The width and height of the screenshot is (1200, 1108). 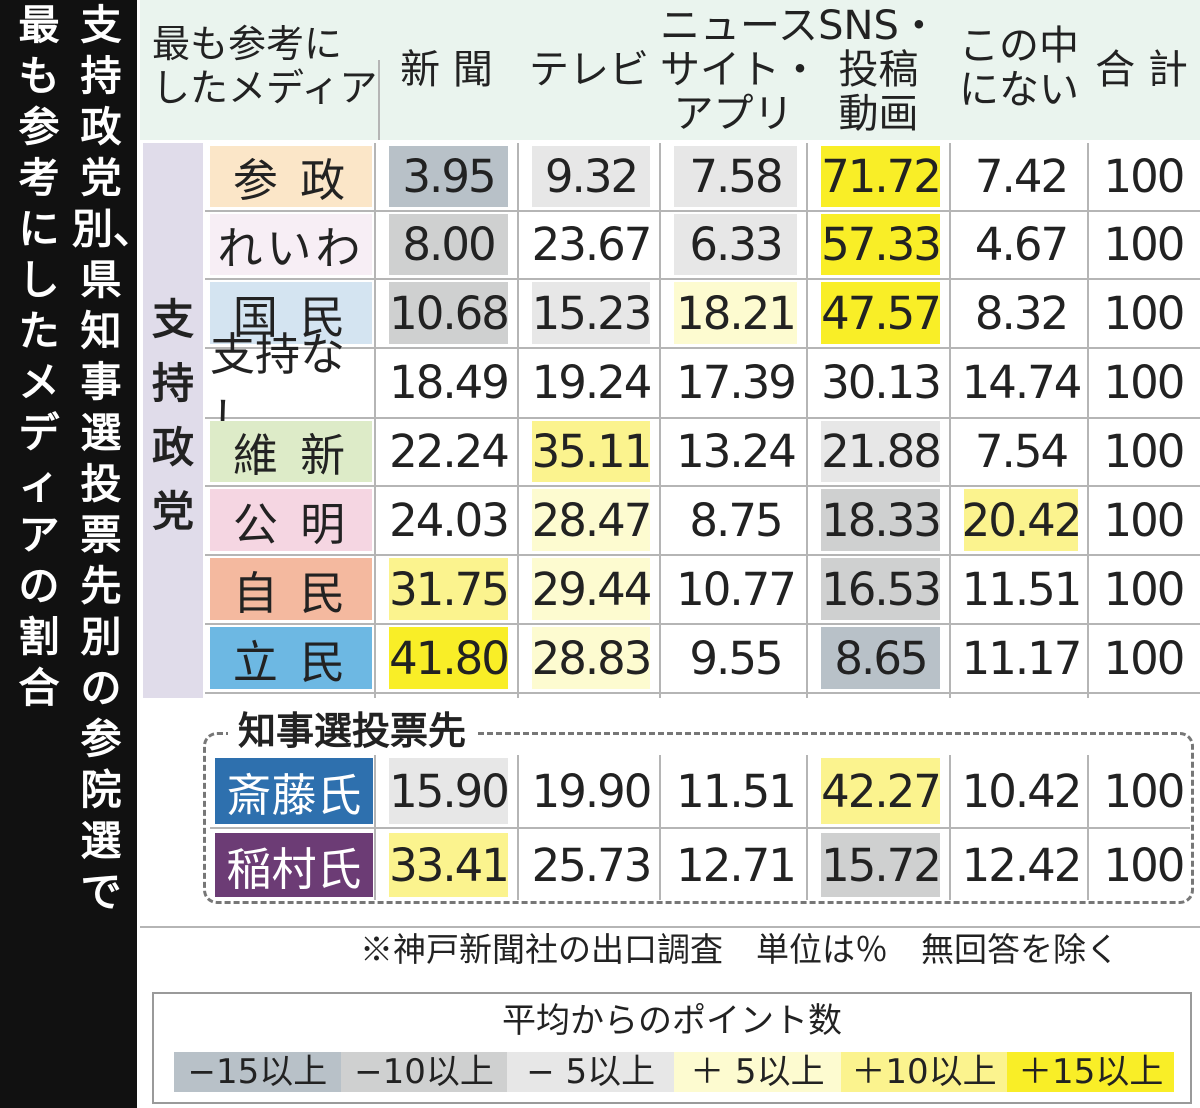 What do you see at coordinates (881, 589) in the screenshot?
I see `table-cell: 16.53` at bounding box center [881, 589].